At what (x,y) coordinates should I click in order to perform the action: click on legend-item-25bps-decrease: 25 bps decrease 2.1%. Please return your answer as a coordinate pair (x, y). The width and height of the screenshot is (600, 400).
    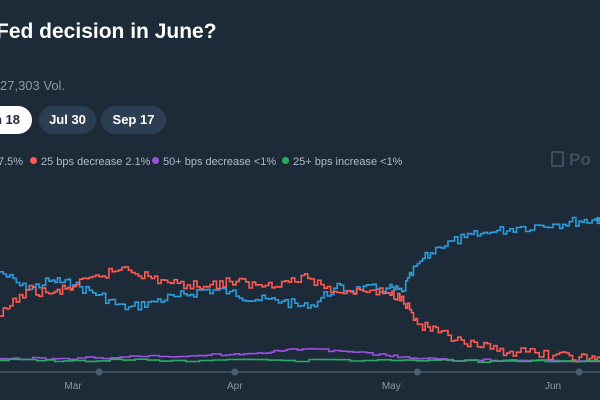
    Looking at the image, I should click on (90, 162).